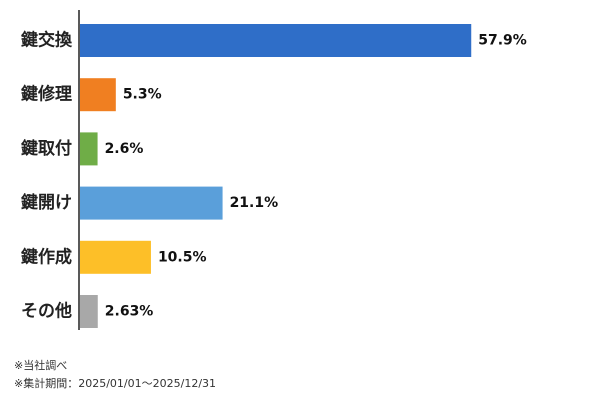  Describe the element at coordinates (124, 149) in the screenshot. I see `value-label-2: 2.6%` at that location.